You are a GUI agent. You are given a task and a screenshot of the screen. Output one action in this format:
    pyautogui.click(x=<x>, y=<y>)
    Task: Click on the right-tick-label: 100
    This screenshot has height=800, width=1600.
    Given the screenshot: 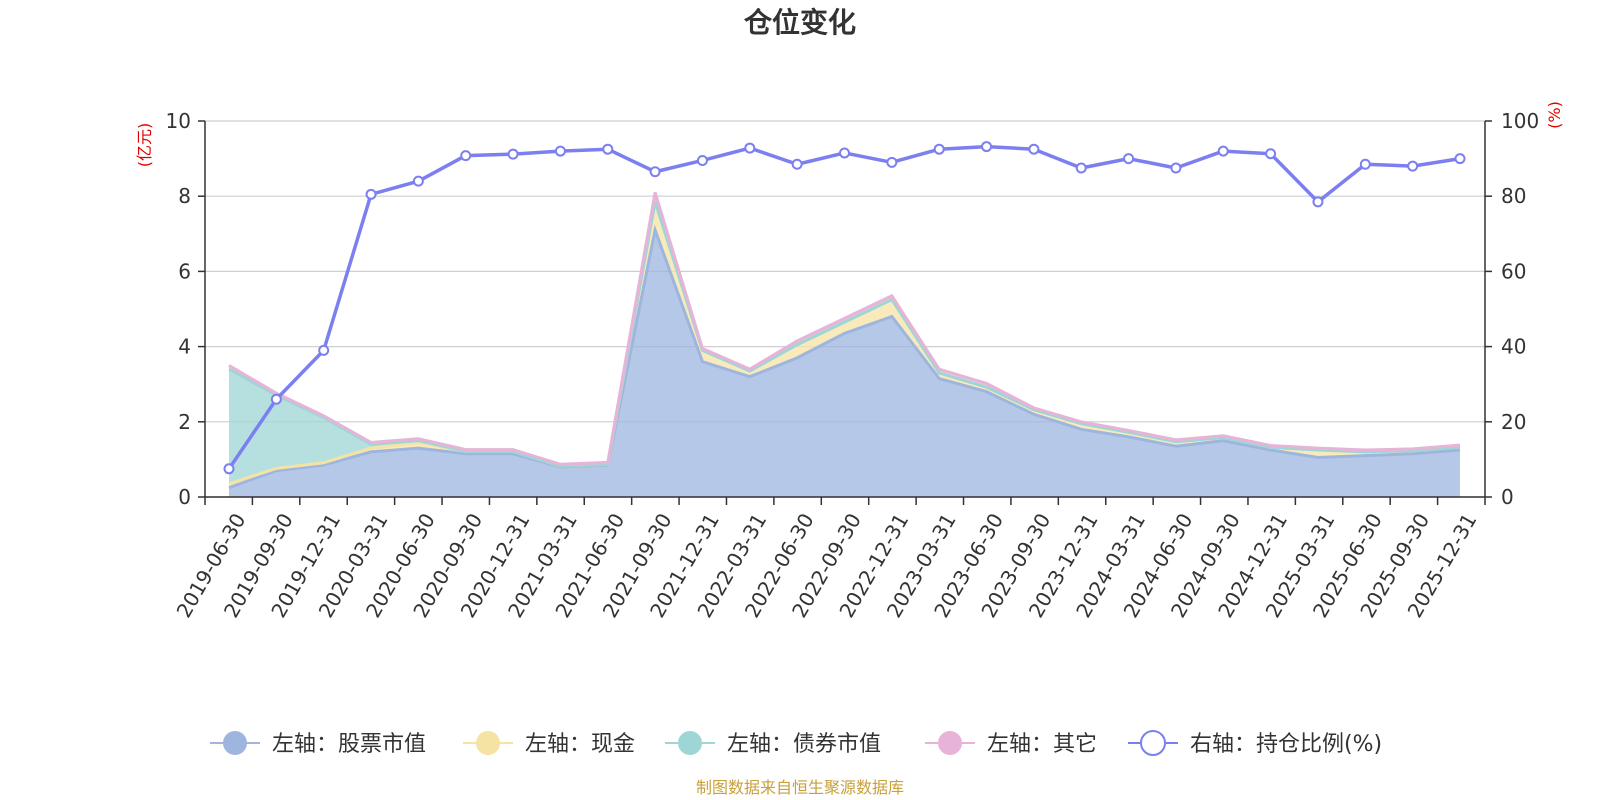 What is the action you would take?
    pyautogui.click(x=1520, y=121)
    